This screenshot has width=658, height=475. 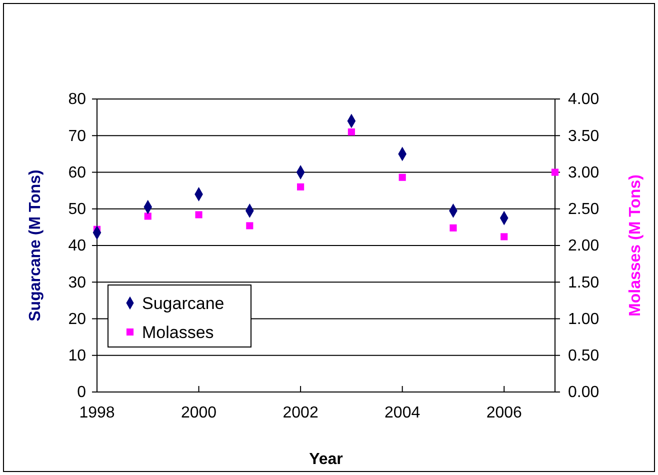 What do you see at coordinates (584, 283) in the screenshot?
I see `y2-tick-label: 1.50` at bounding box center [584, 283].